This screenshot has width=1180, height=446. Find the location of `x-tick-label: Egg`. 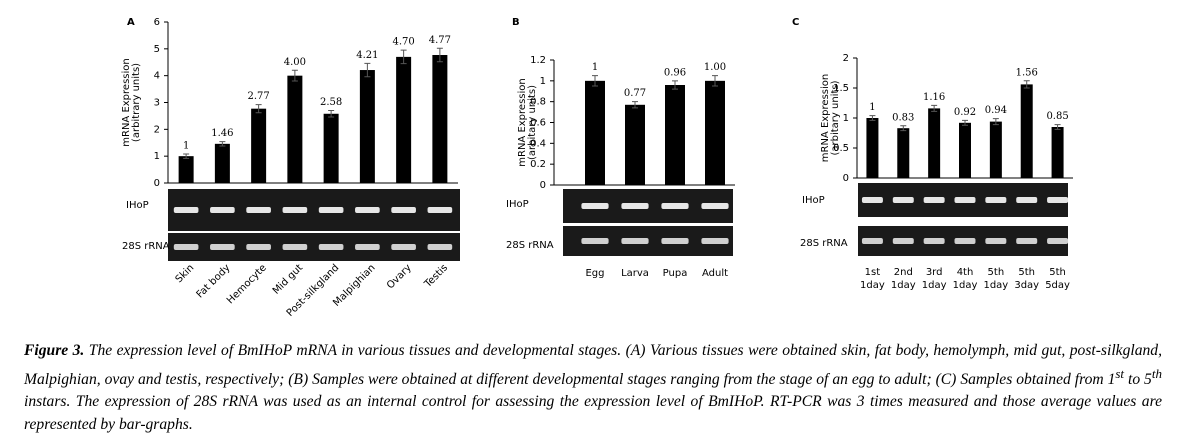

x-tick-label: Egg is located at coordinates (594, 273).